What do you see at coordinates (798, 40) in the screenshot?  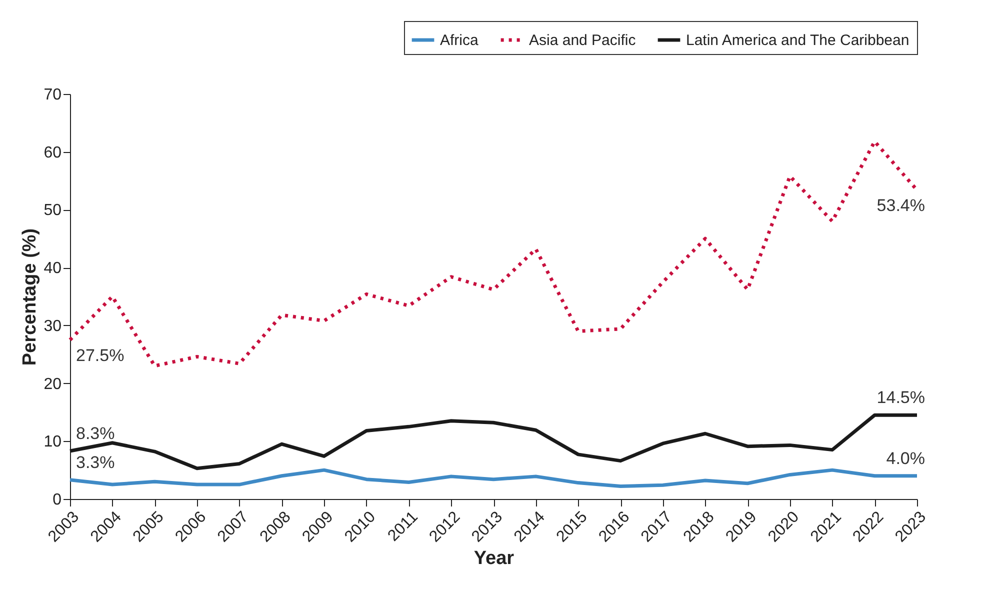 I see `legend-label: Latin America and The Caribbean` at bounding box center [798, 40].